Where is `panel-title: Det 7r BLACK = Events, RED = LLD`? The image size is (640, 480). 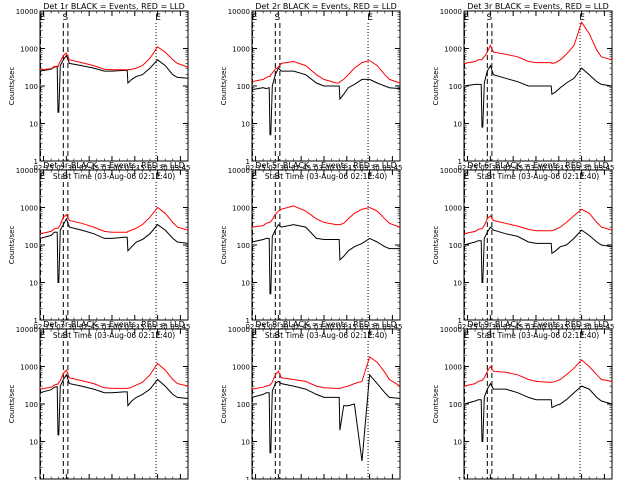
panel-title: Det 7r BLACK = Events, RED = LLD is located at coordinates (114, 324).